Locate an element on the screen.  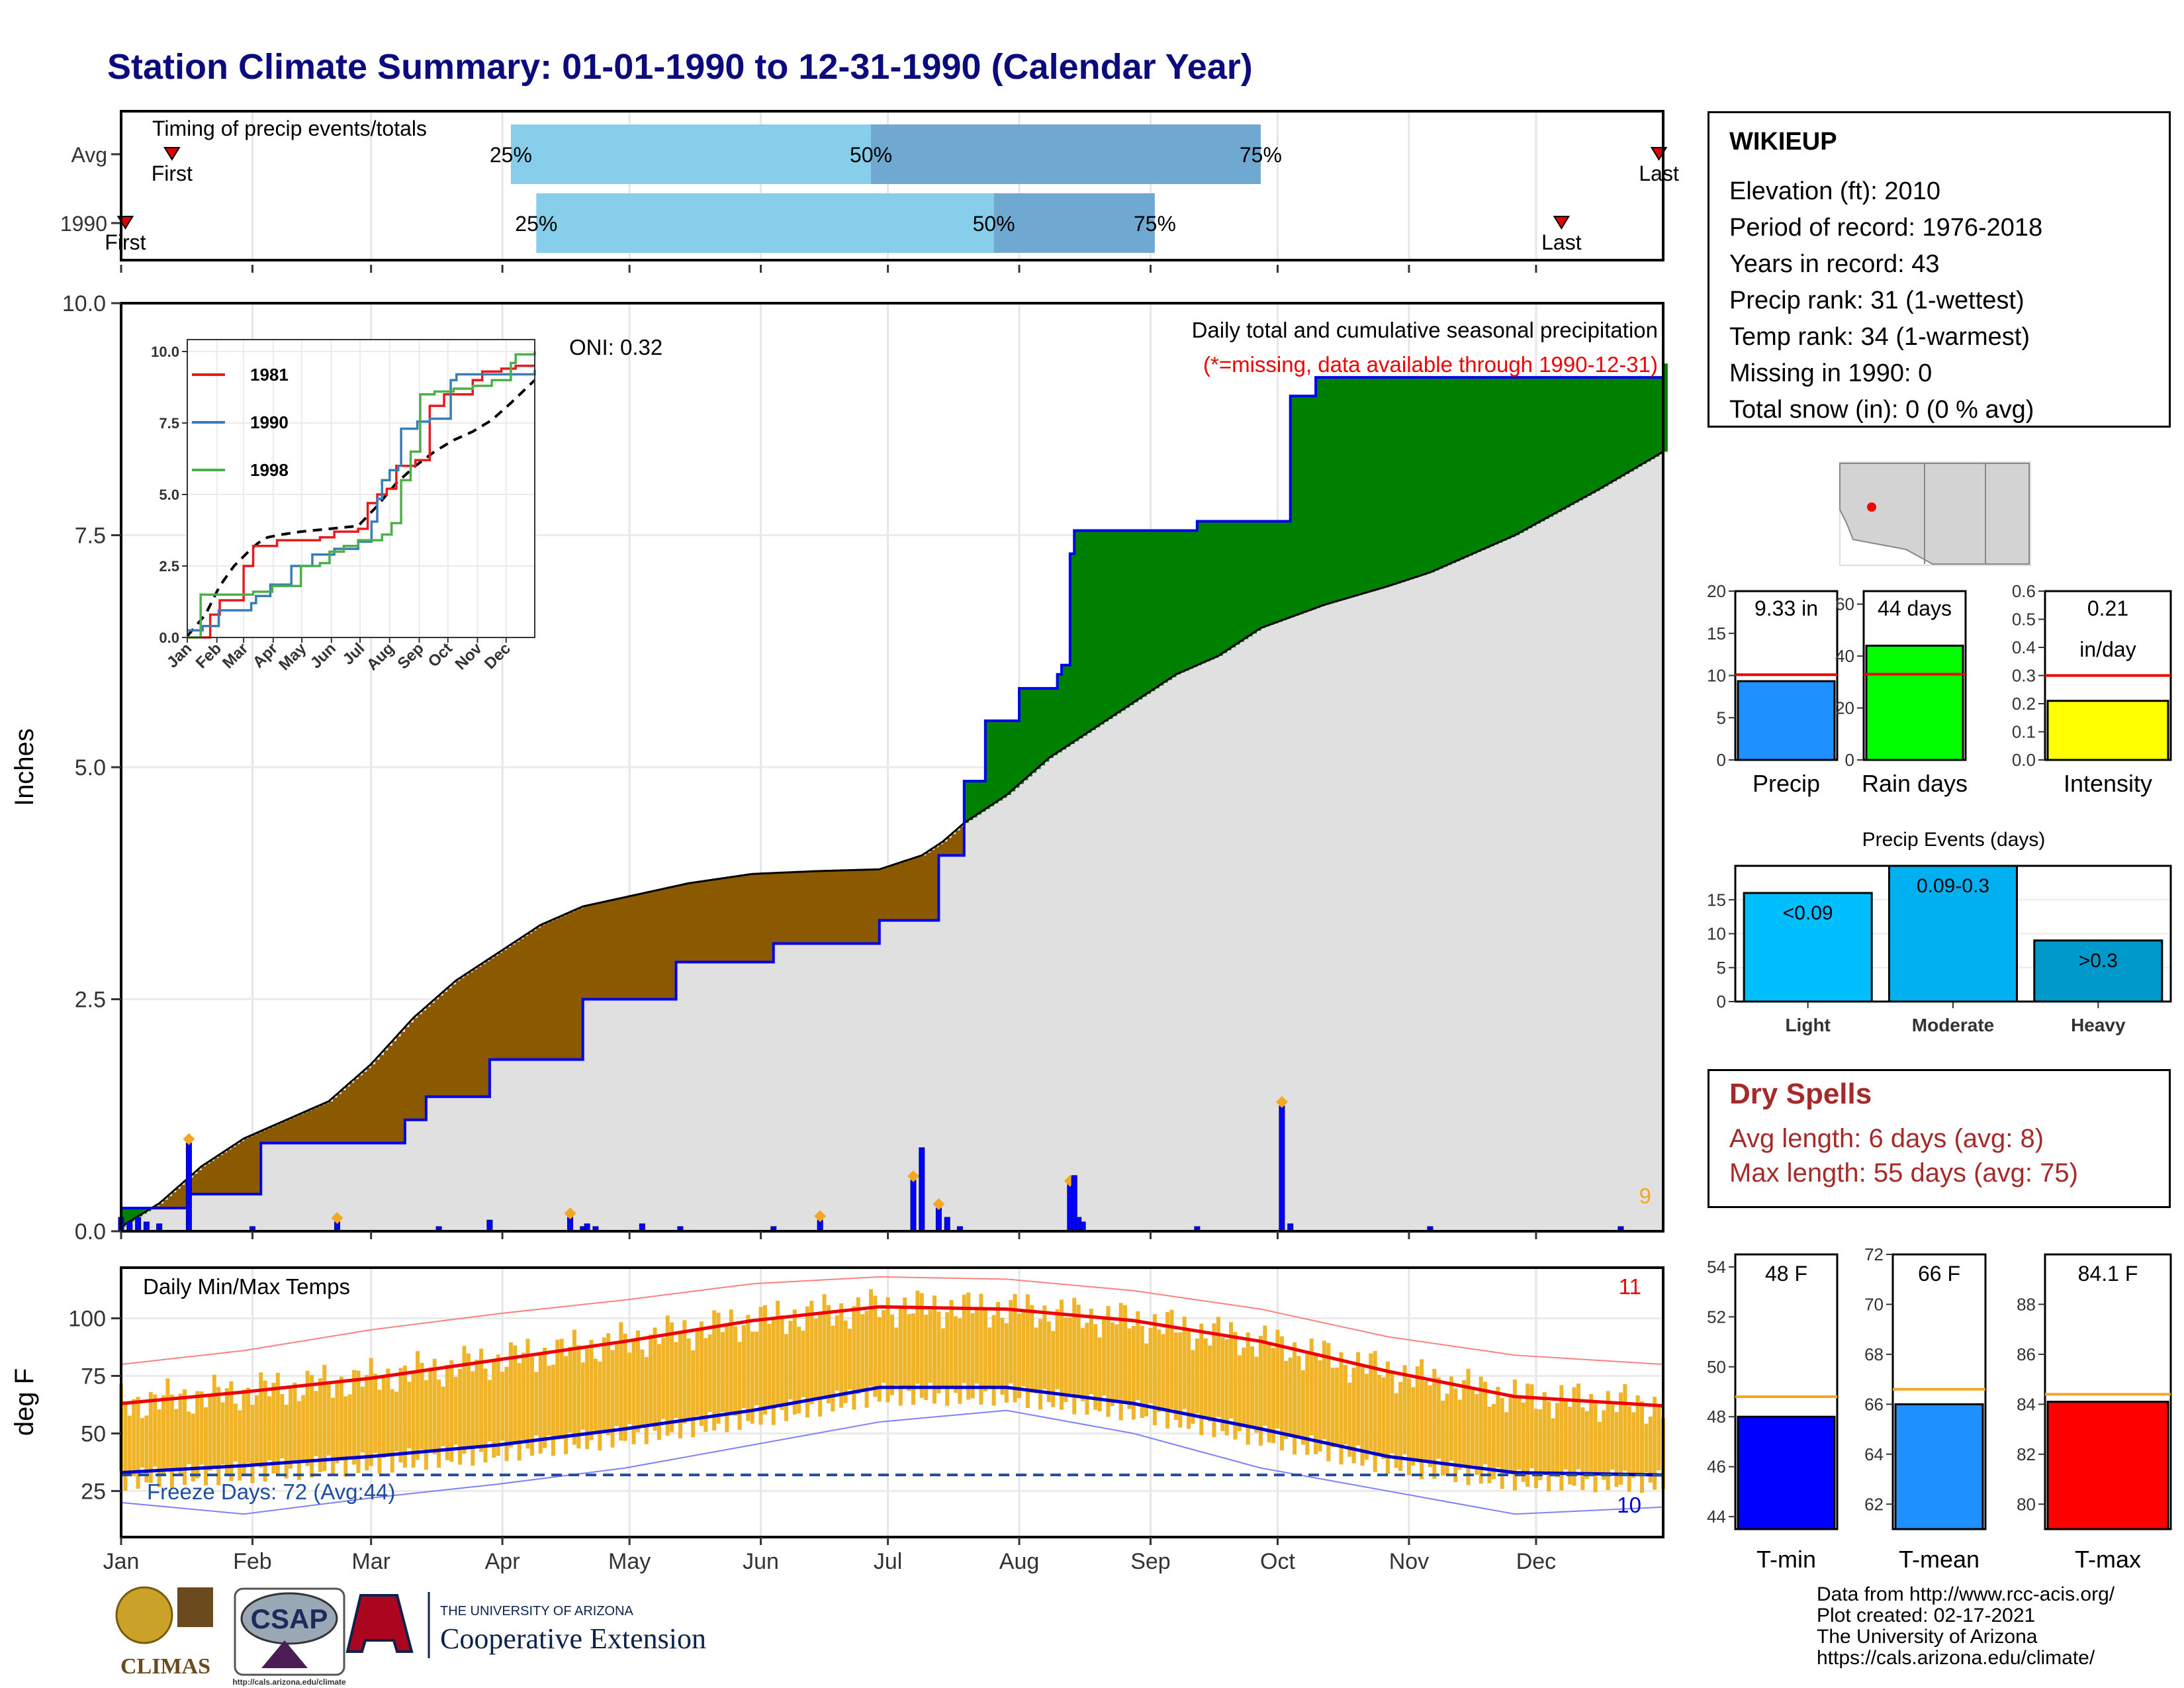
temps-avg-min-line is located at coordinates (892, 1431).